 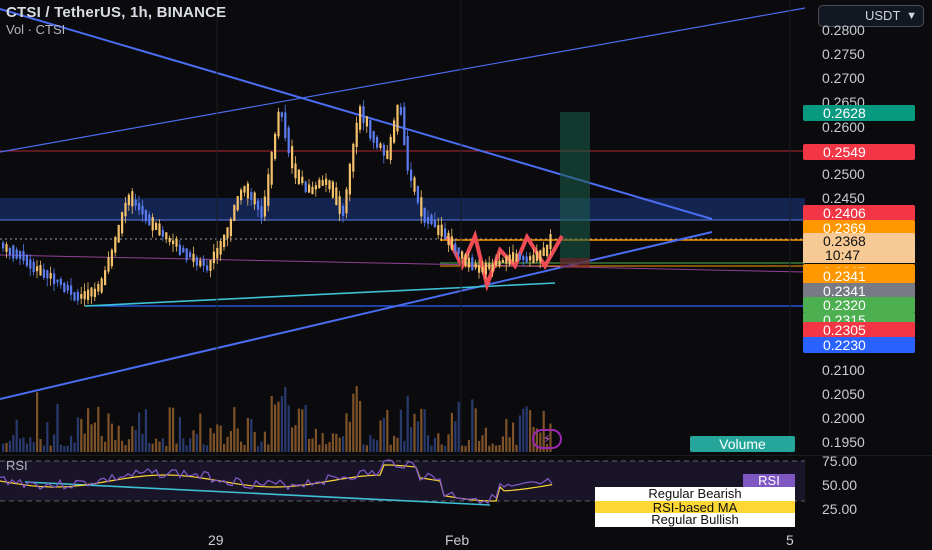 What do you see at coordinates (883, 15) in the screenshot?
I see `currency-label: USDT` at bounding box center [883, 15].